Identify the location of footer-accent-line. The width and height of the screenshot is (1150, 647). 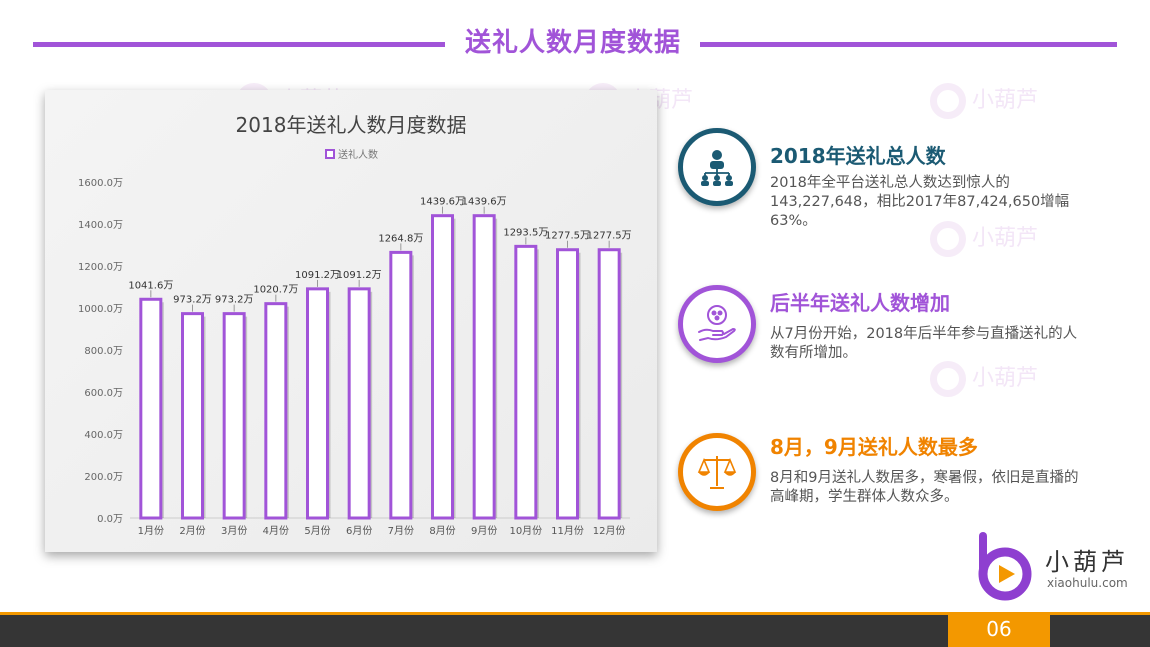
(575, 613).